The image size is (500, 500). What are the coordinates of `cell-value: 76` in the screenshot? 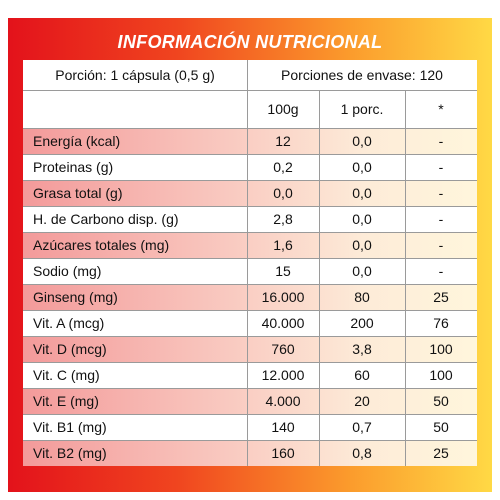 It's located at (441, 323).